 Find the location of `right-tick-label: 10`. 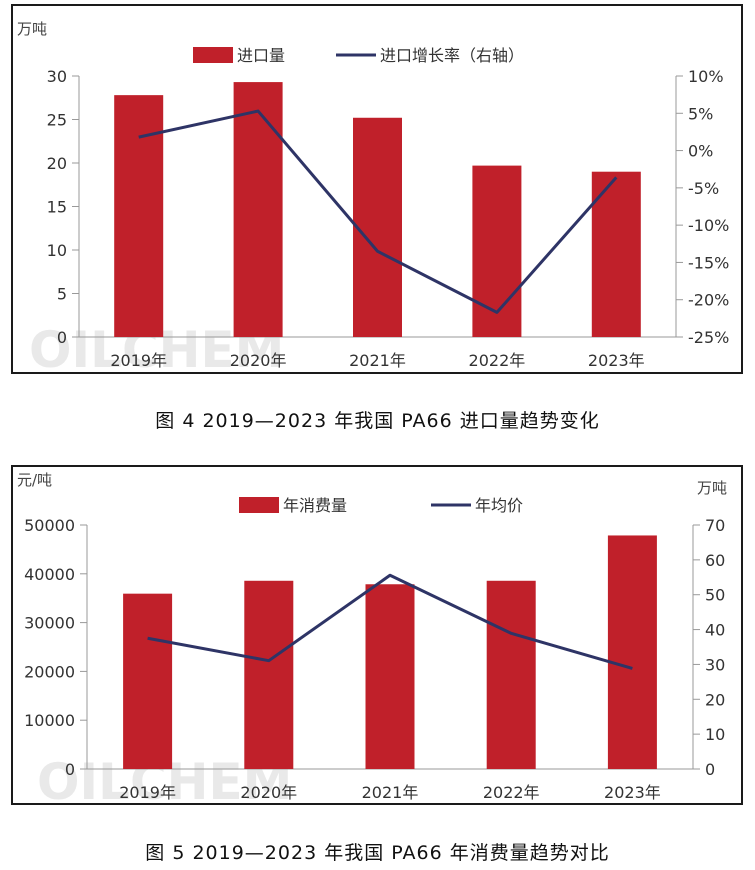

right-tick-label: 10 is located at coordinates (715, 734).